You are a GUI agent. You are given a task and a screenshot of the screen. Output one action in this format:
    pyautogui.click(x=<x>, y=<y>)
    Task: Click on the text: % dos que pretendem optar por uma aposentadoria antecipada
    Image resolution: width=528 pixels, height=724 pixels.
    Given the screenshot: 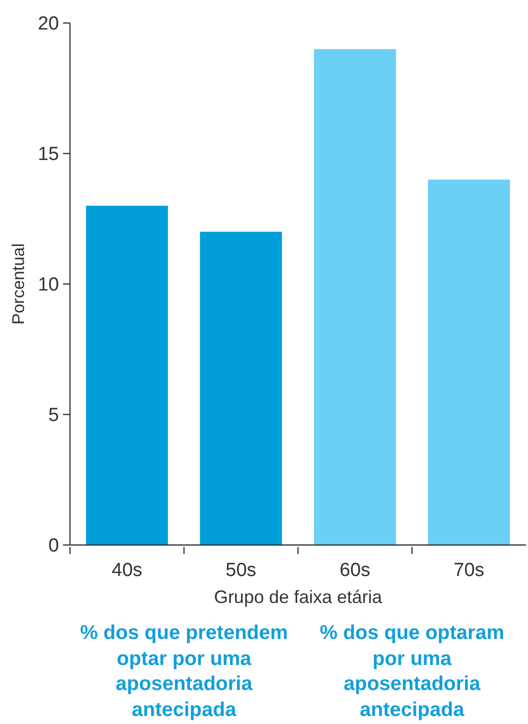 What is the action you would take?
    pyautogui.click(x=184, y=671)
    